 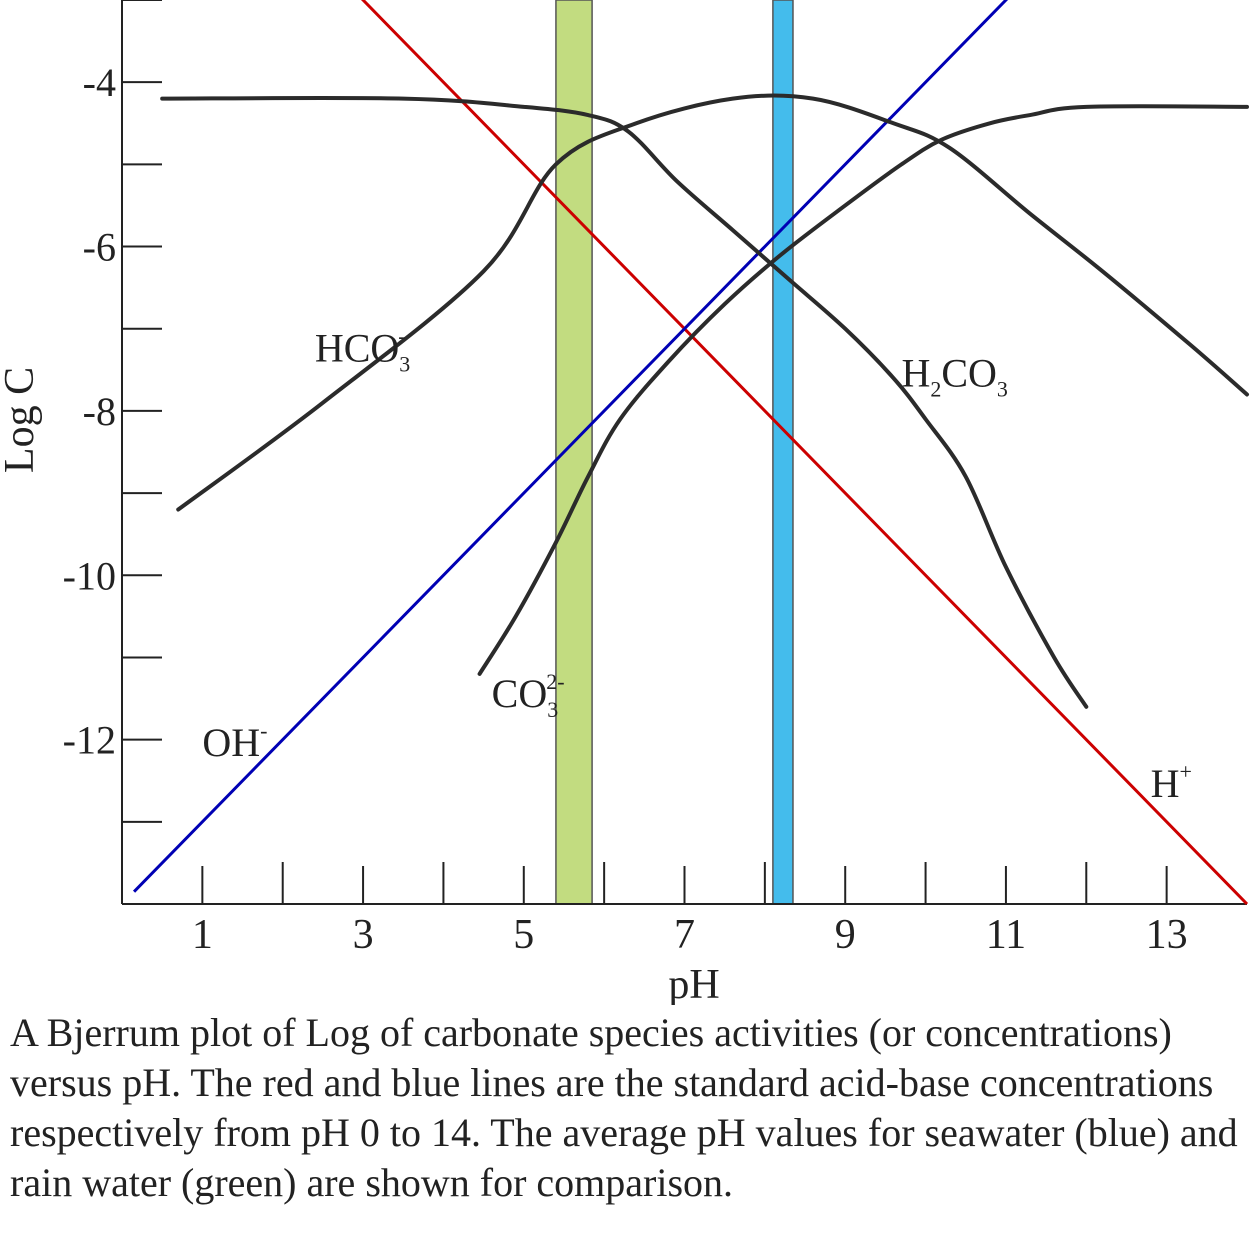 What do you see at coordinates (202, 935) in the screenshot?
I see `x-tick-label: 1` at bounding box center [202, 935].